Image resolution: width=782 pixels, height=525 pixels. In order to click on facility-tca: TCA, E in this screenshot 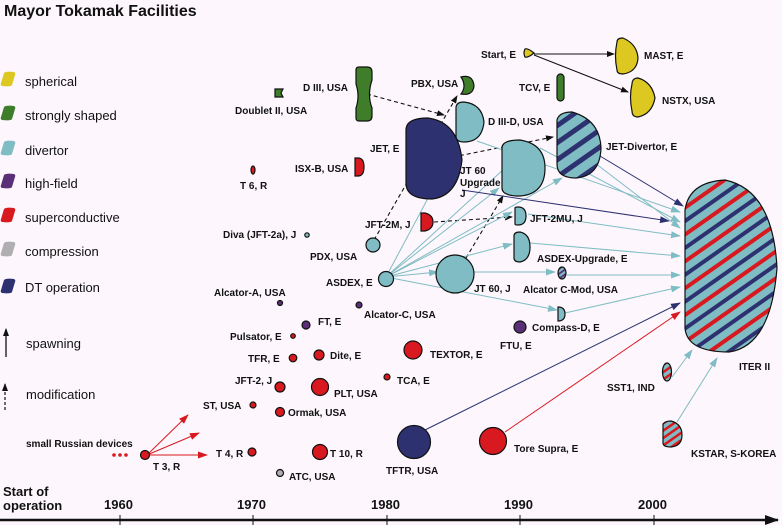, I will do `click(406, 380)`.